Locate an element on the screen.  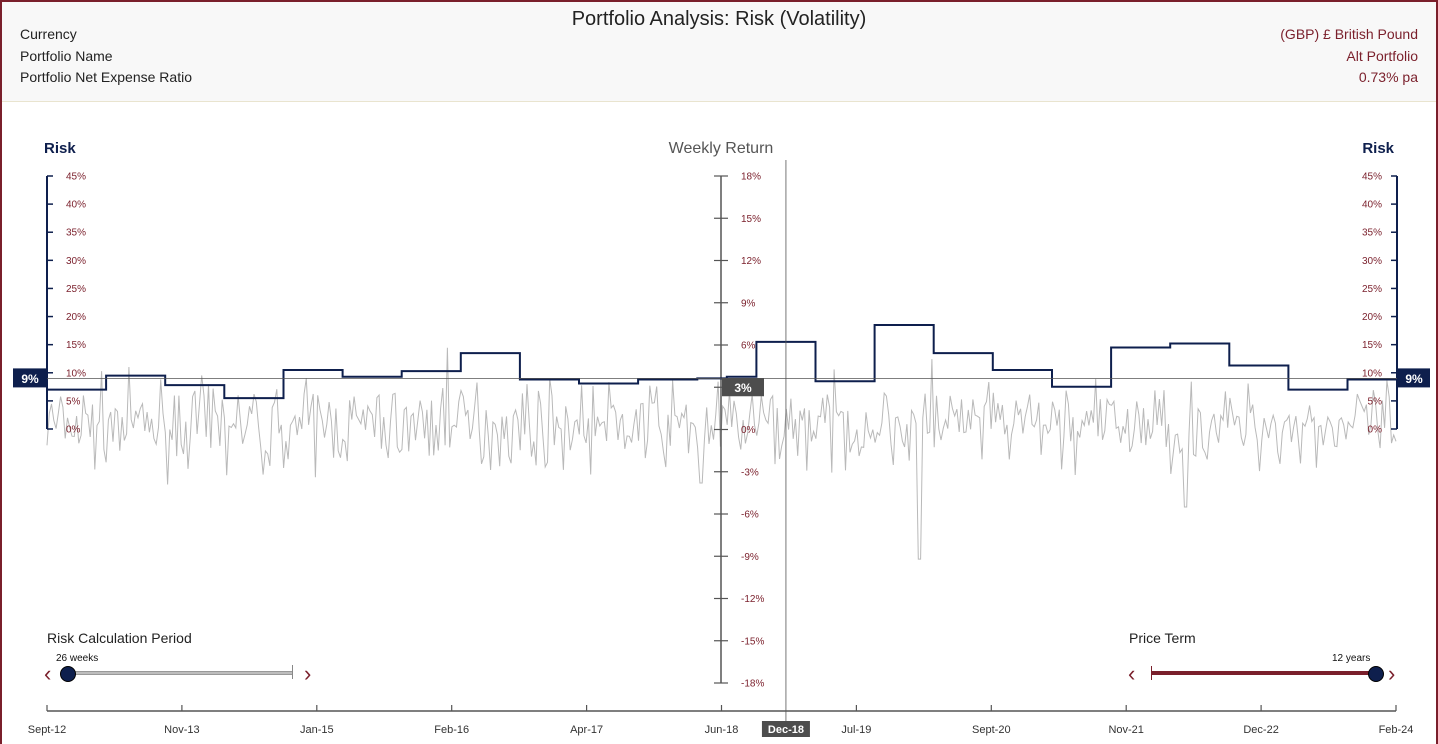
right-axis-tick-label: 30% is located at coordinates (1372, 261).